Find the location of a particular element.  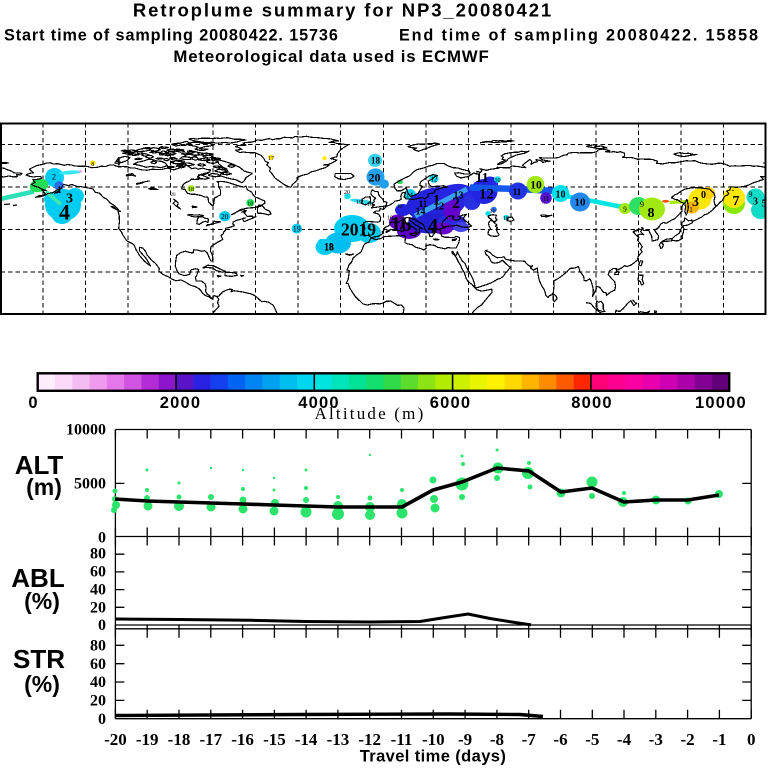

svg-text:Retroplume summary for NP3_200: Retroplume summary for NP3_20080421 is located at coordinates (343, 10).